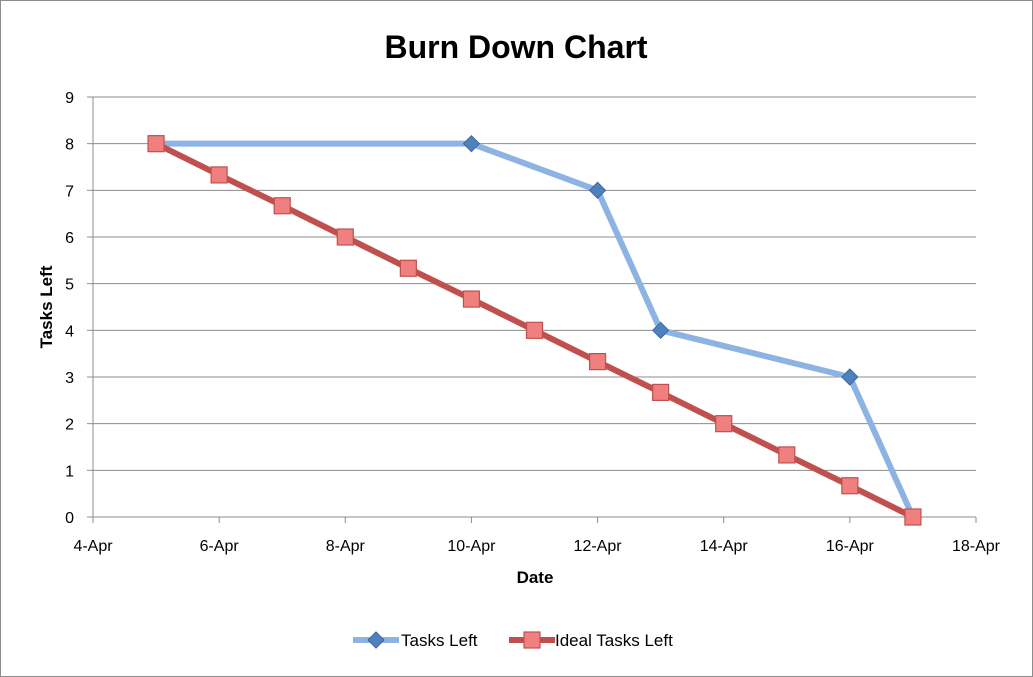 Image resolution: width=1033 pixels, height=677 pixels. What do you see at coordinates (93, 546) in the screenshot?
I see `x-tick-label: 4-Apr` at bounding box center [93, 546].